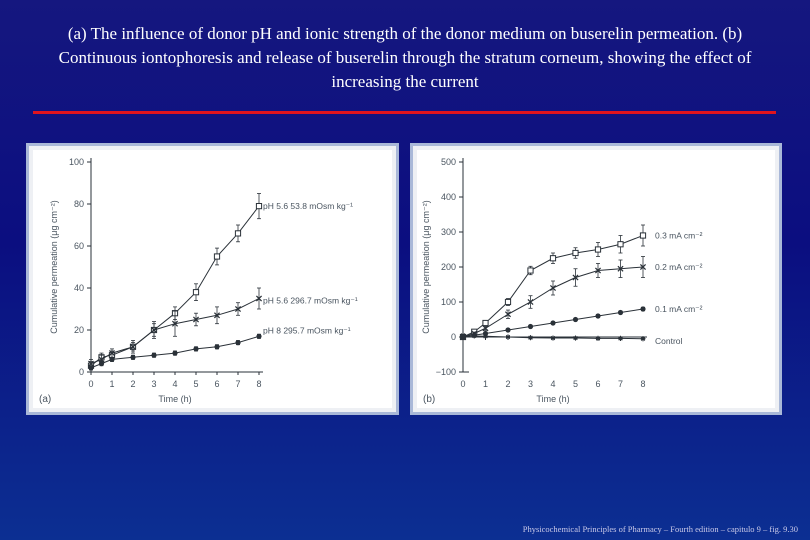 The width and height of the screenshot is (810, 540). I want to click on chart-b-panel-label: (b), so click(429, 399).